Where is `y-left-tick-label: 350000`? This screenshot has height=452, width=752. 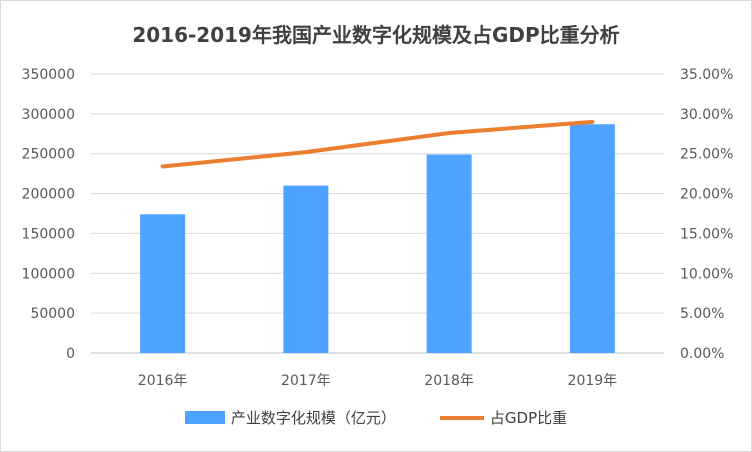
y-left-tick-label: 350000 is located at coordinates (48, 75).